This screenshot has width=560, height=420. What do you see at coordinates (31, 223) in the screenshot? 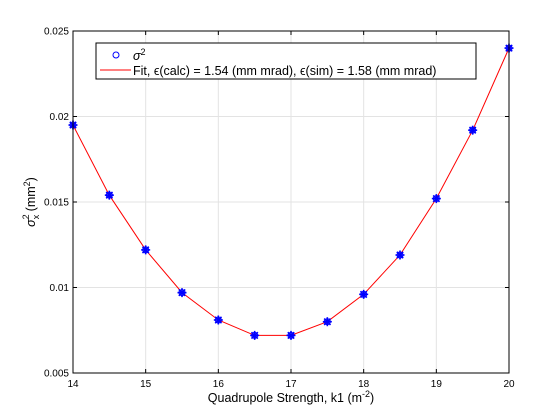
I see `y-axis-label-sigma: σ` at bounding box center [31, 223].